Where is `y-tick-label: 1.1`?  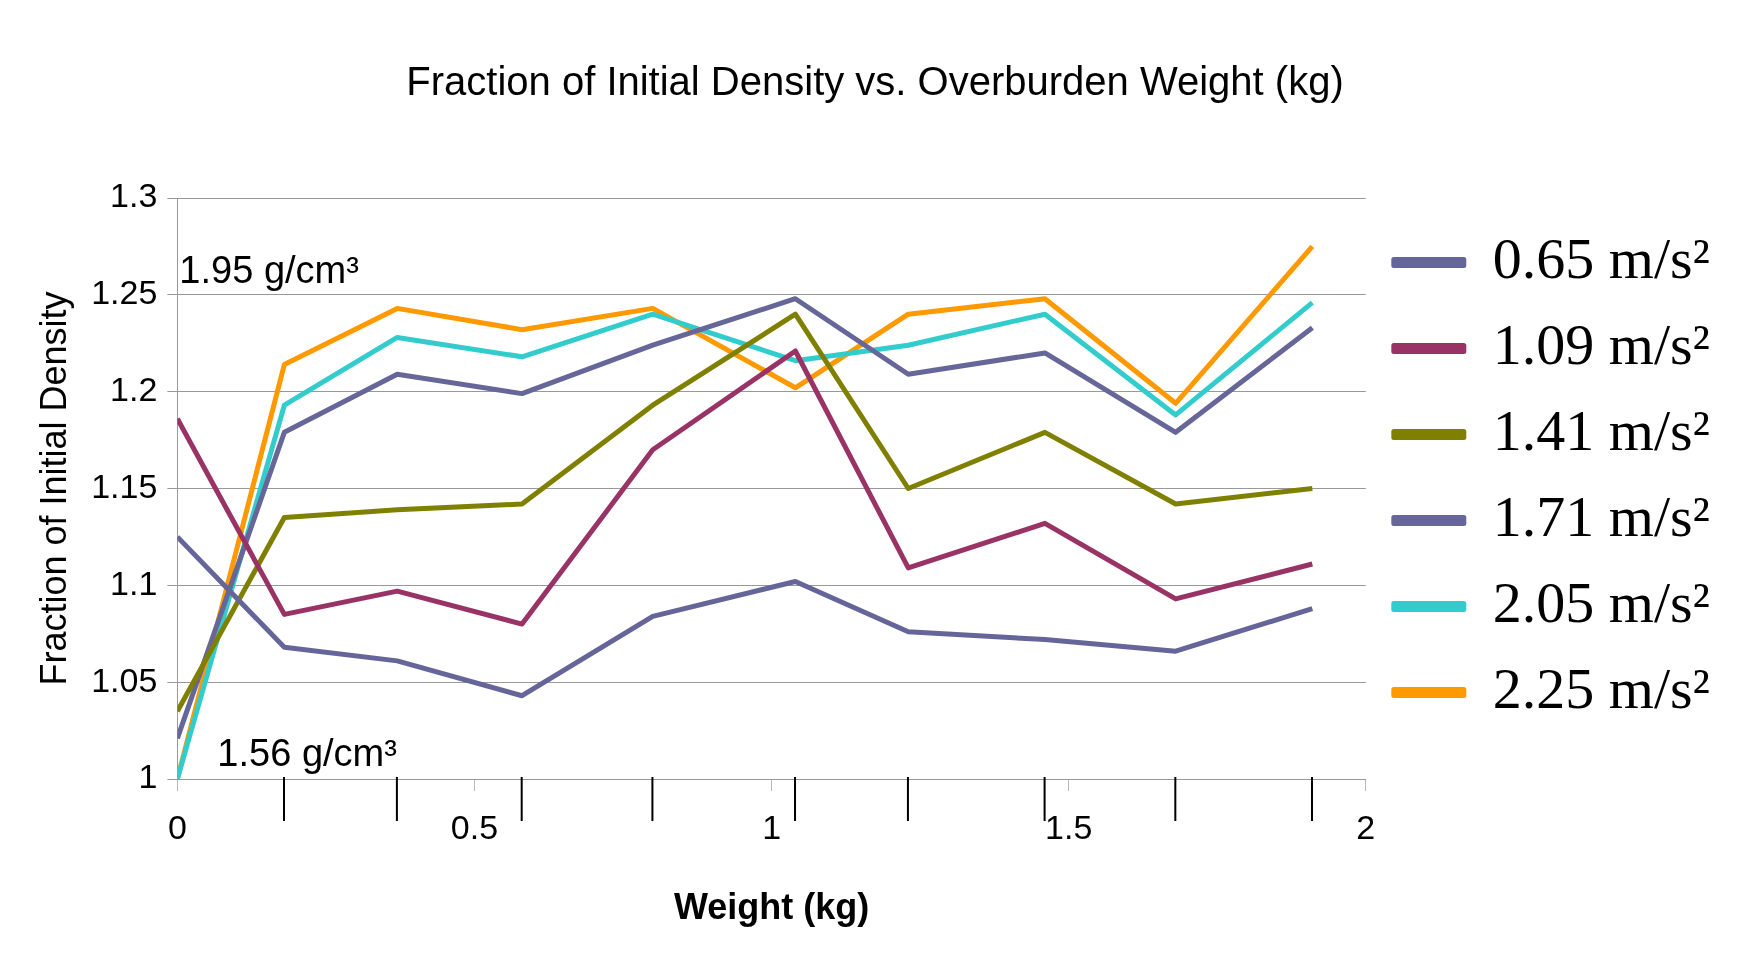
y-tick-label: 1.1 is located at coordinates (134, 582).